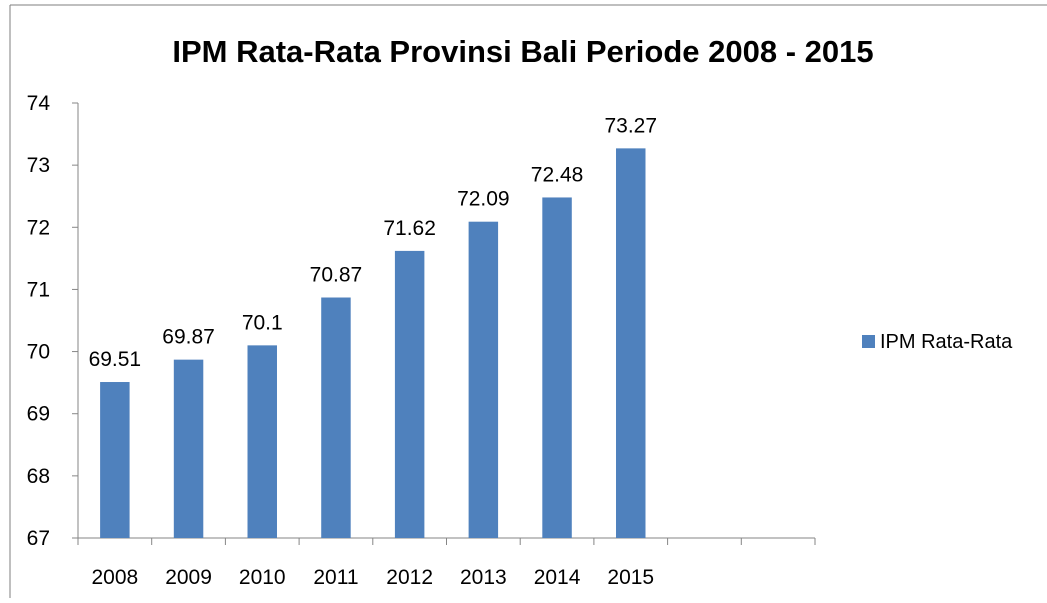 The width and height of the screenshot is (1047, 603). Describe the element at coordinates (114, 577) in the screenshot. I see `x-tick-label: 2008` at that location.